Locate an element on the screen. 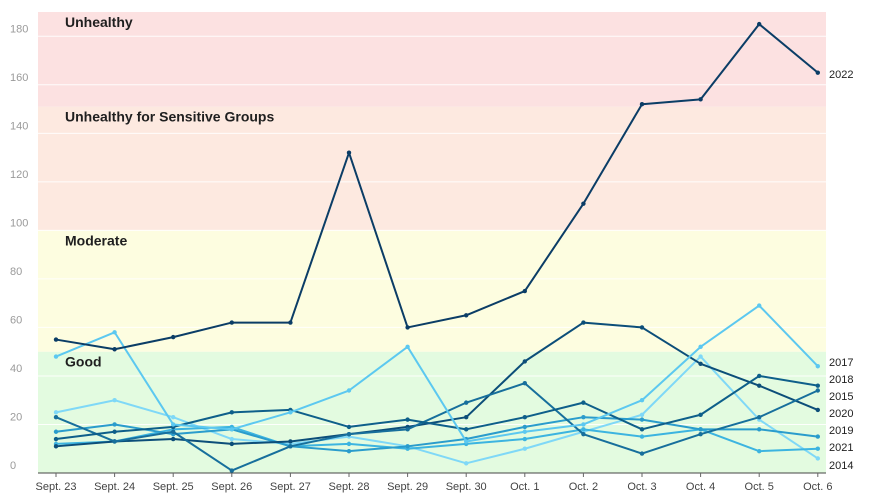 This screenshot has width=876, height=500. series-labels: 2022 2017 2018 2015 2020 2019 2021 2014 is located at coordinates (841, 270).